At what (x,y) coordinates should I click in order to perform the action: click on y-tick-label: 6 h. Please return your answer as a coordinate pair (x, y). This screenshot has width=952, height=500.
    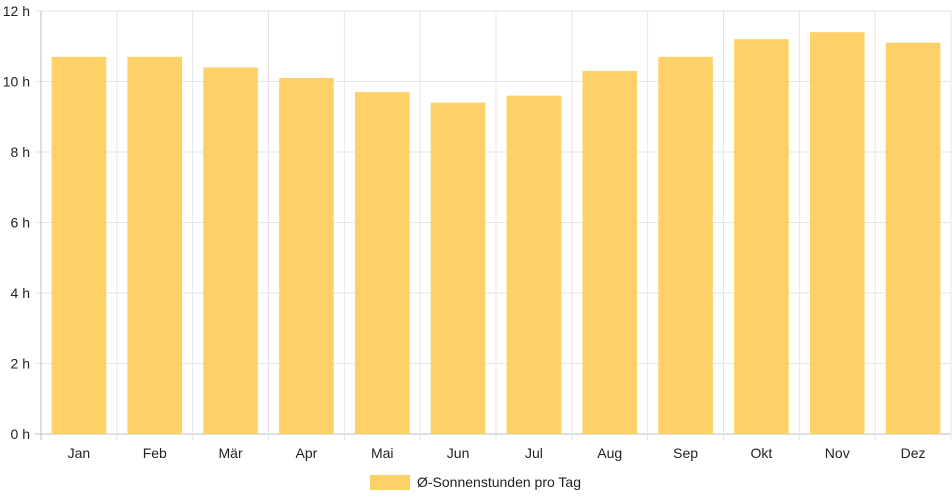
    Looking at the image, I should click on (20, 223).